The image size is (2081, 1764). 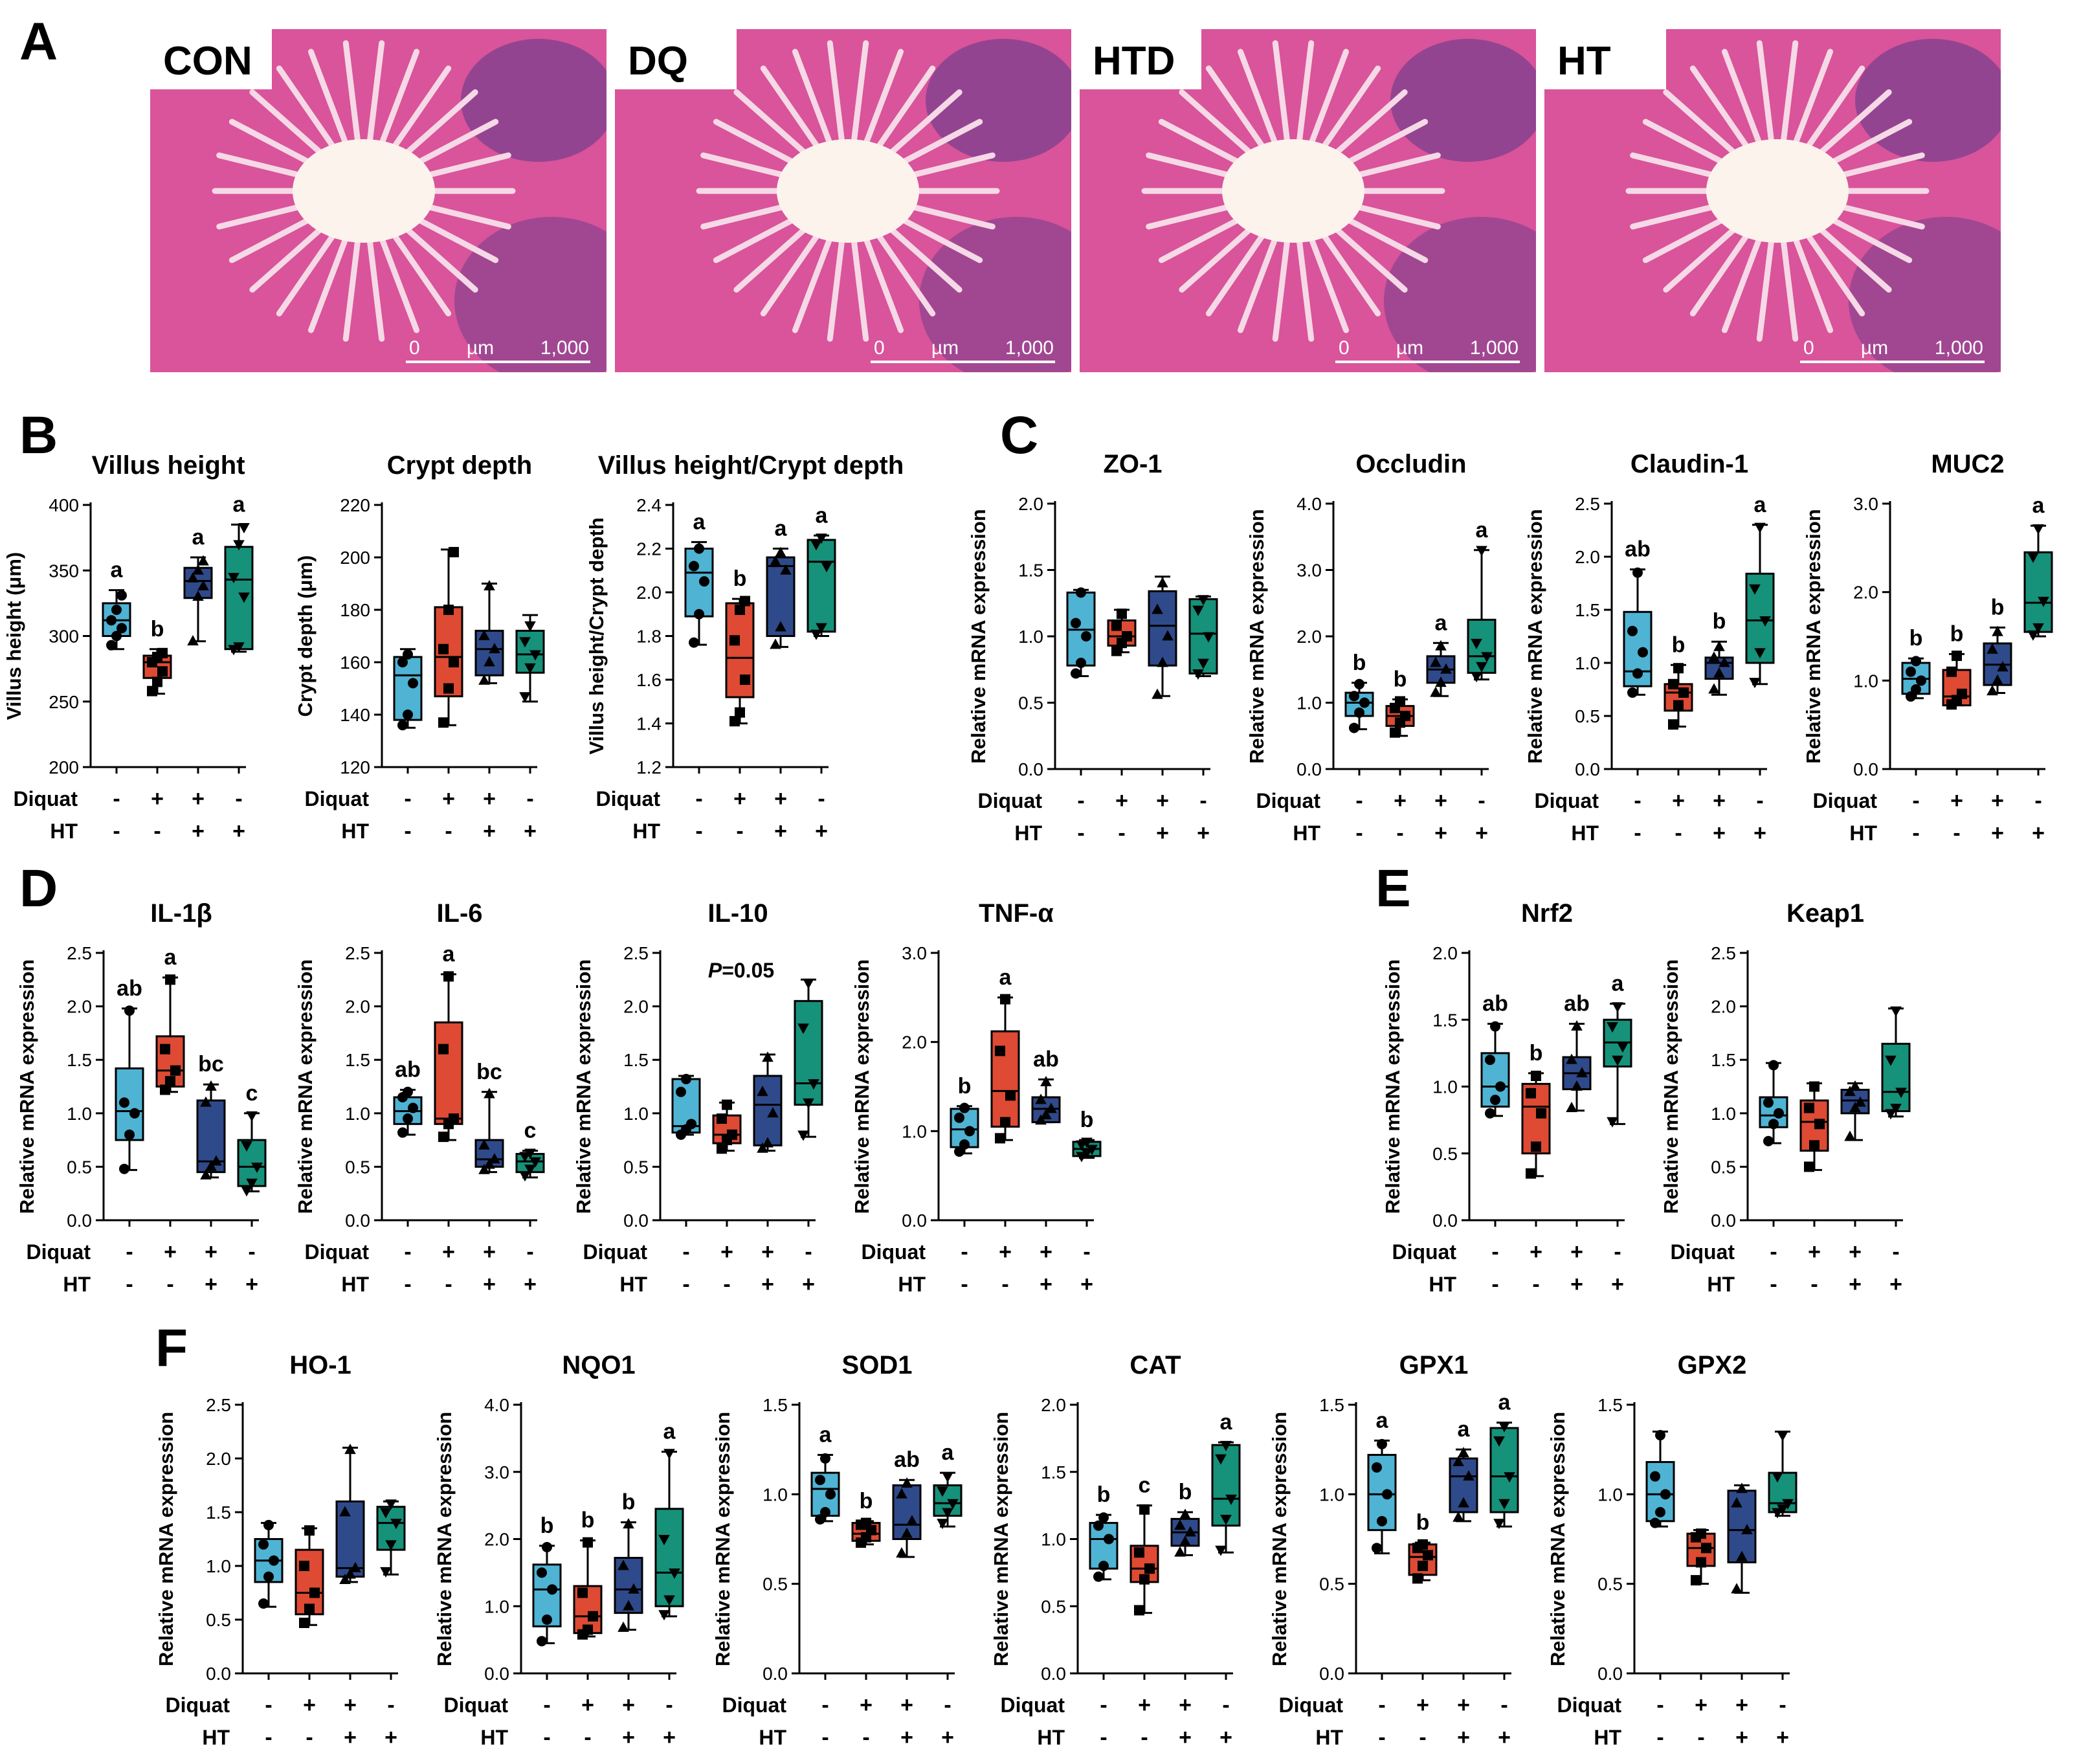 What do you see at coordinates (1723, 953) in the screenshot?
I see `y-tick-label: 2.5` at bounding box center [1723, 953].